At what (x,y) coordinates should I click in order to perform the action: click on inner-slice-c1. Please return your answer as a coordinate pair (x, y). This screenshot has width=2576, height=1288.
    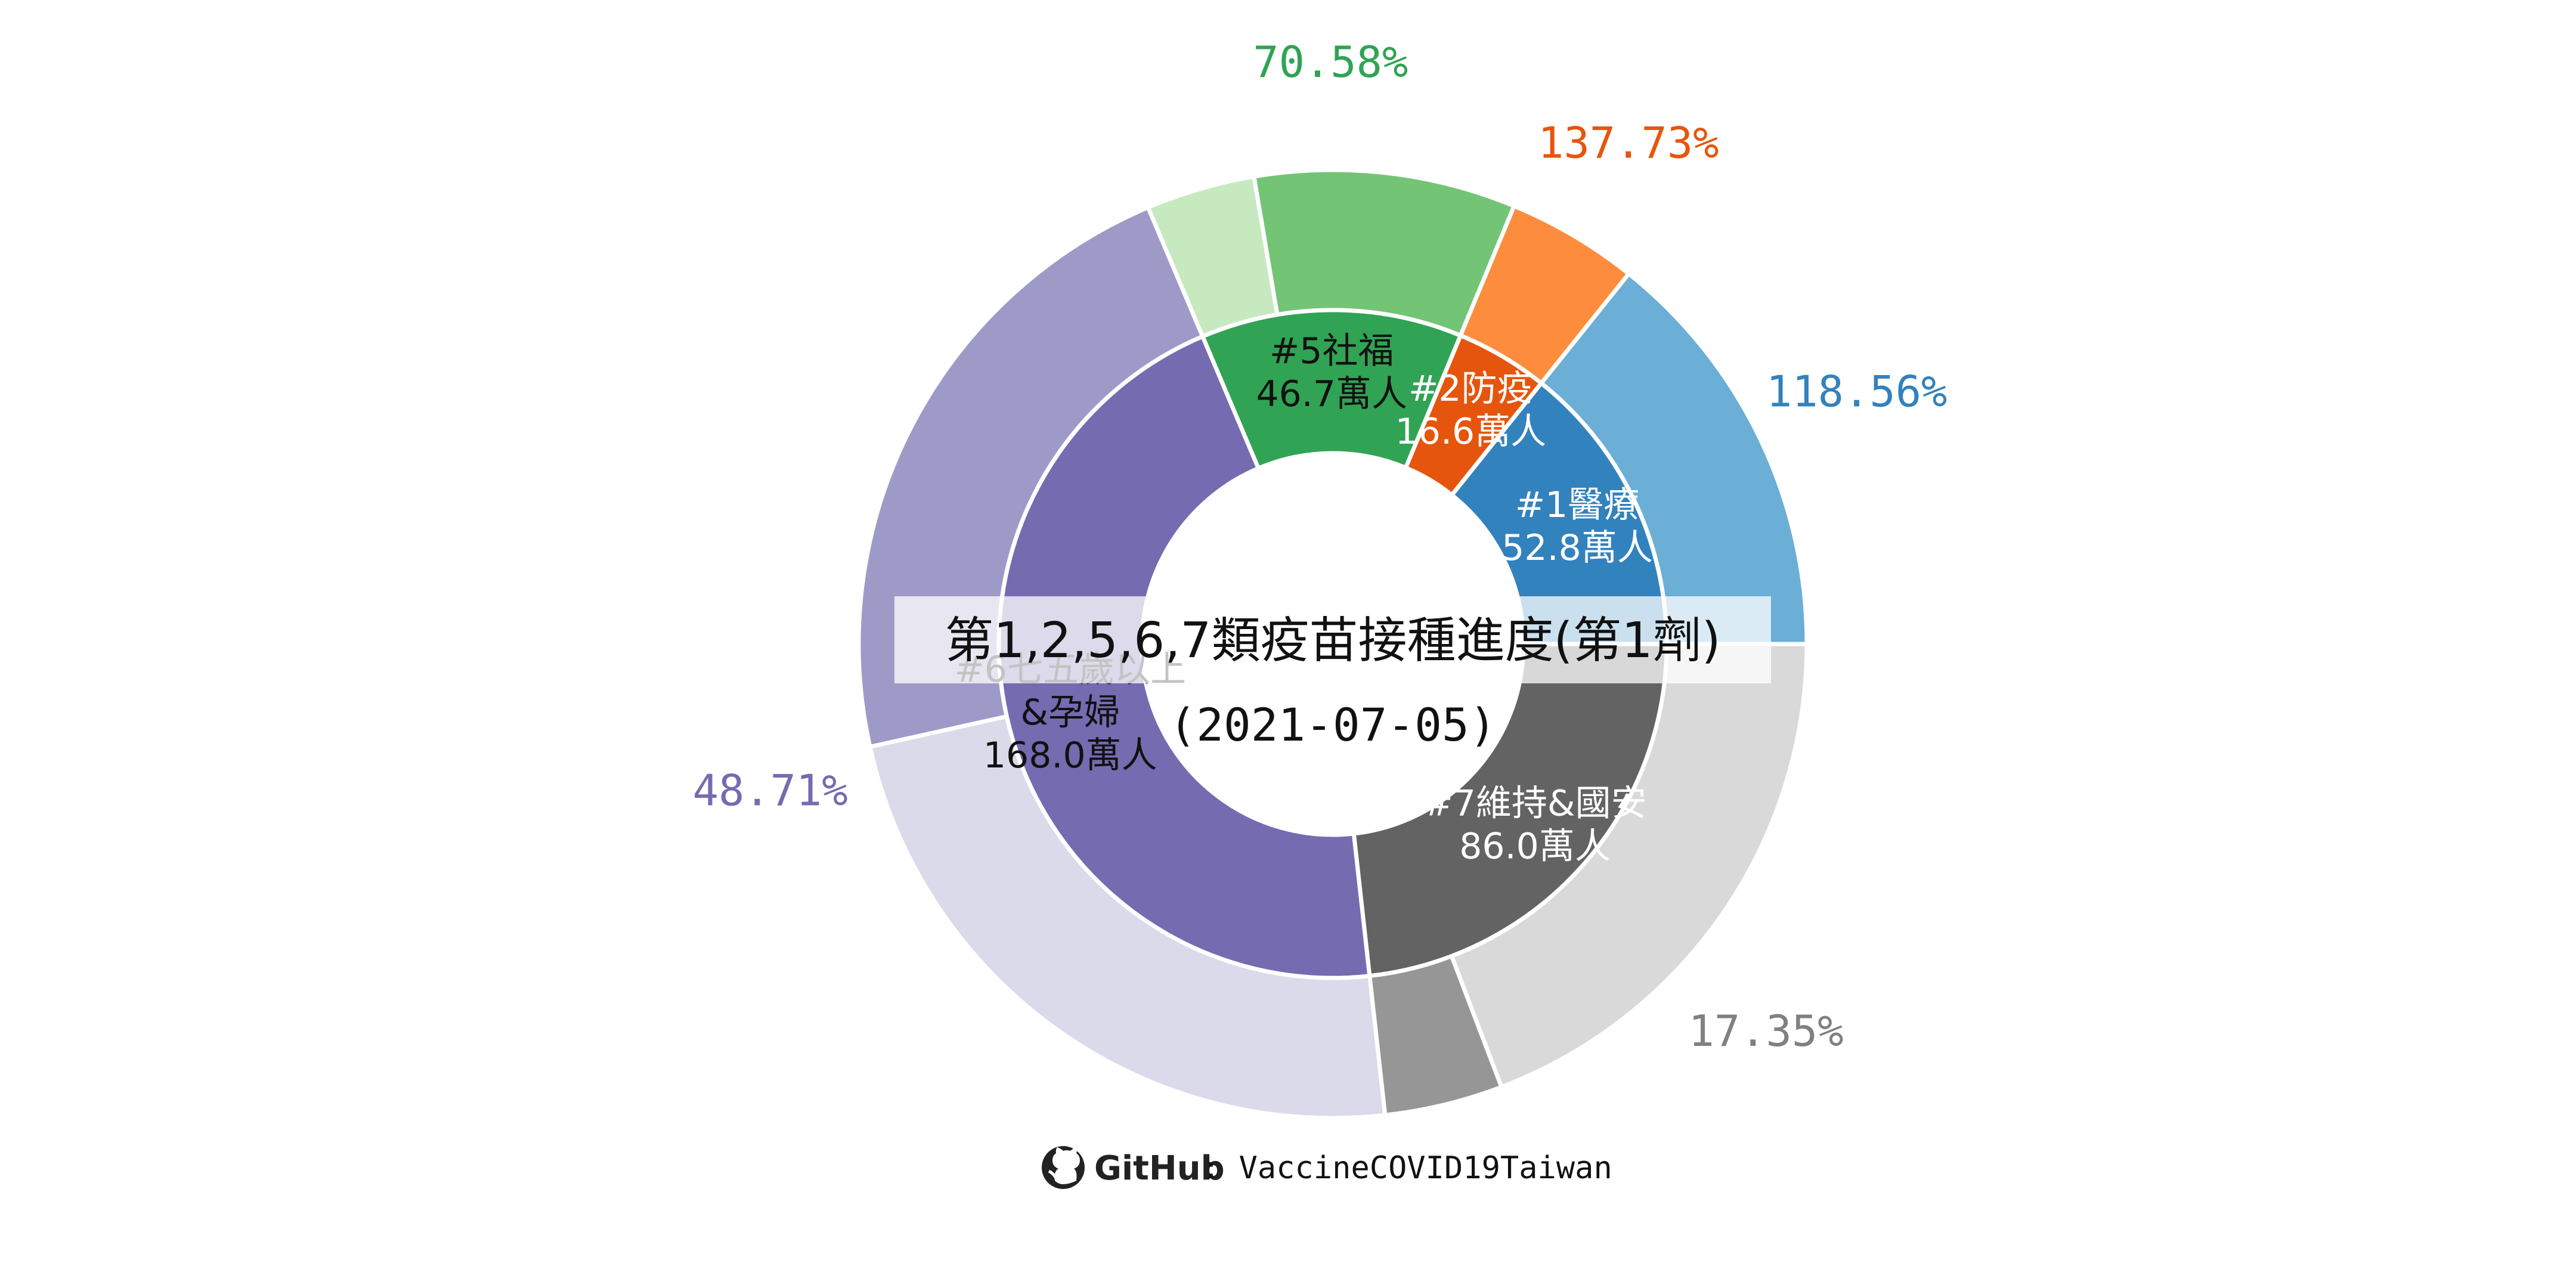
    Looking at the image, I should click on (1558, 513).